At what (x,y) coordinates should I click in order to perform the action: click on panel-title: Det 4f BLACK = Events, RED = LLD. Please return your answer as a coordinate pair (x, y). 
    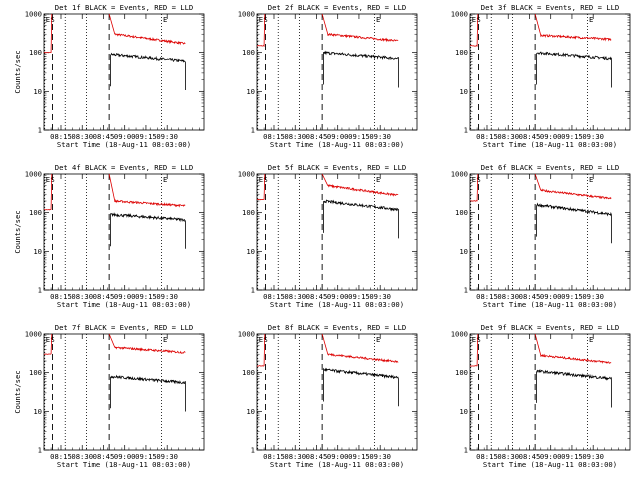
    Looking at the image, I should click on (124, 167).